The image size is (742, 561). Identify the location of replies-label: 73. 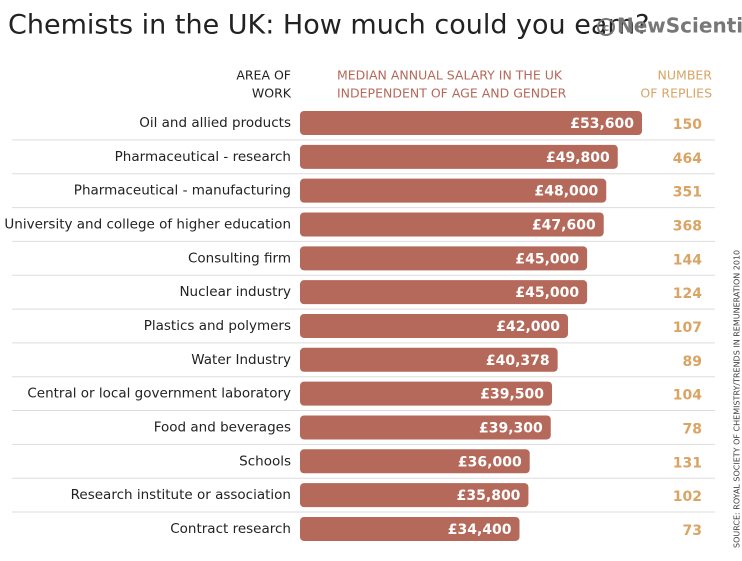
(692, 531).